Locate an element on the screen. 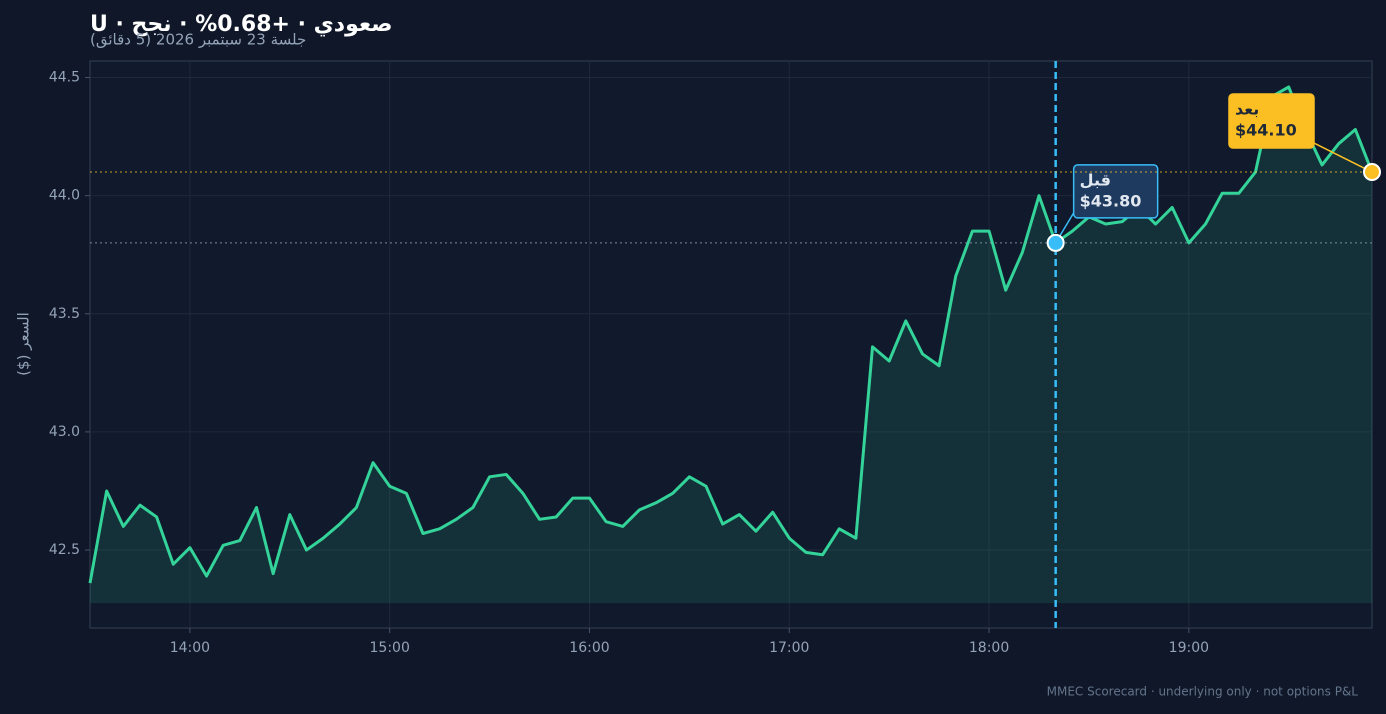 This screenshot has width=1386, height=714. chart-subtitle: جلسة 23 سبتمبر 2026 (5 دقائق) is located at coordinates (198, 40).